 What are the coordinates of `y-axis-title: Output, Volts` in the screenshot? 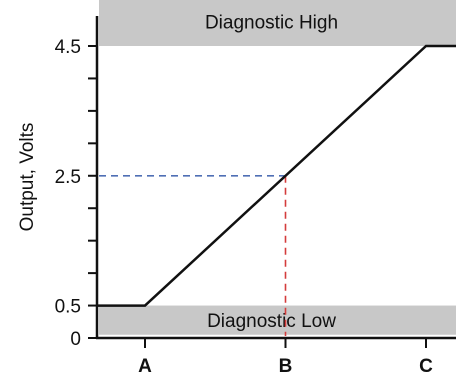 It's located at (27, 177).